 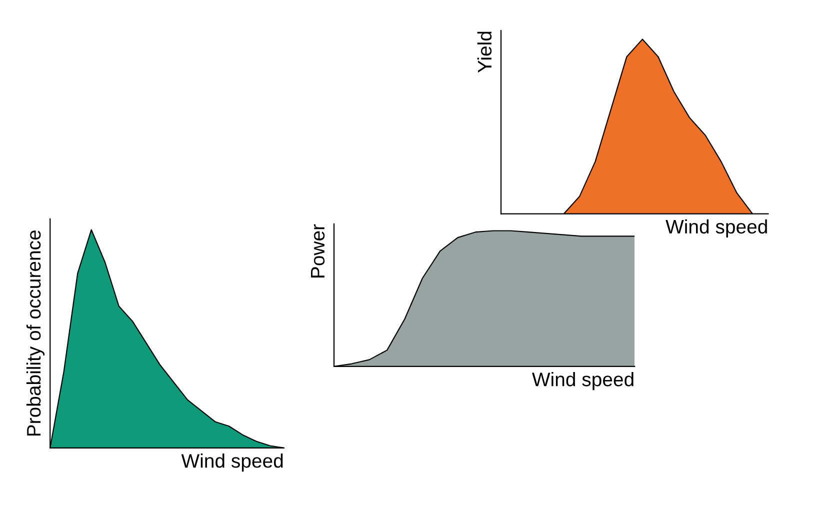 What do you see at coordinates (35, 333) in the screenshot?
I see `y-axis-title: Probability of occurence` at bounding box center [35, 333].